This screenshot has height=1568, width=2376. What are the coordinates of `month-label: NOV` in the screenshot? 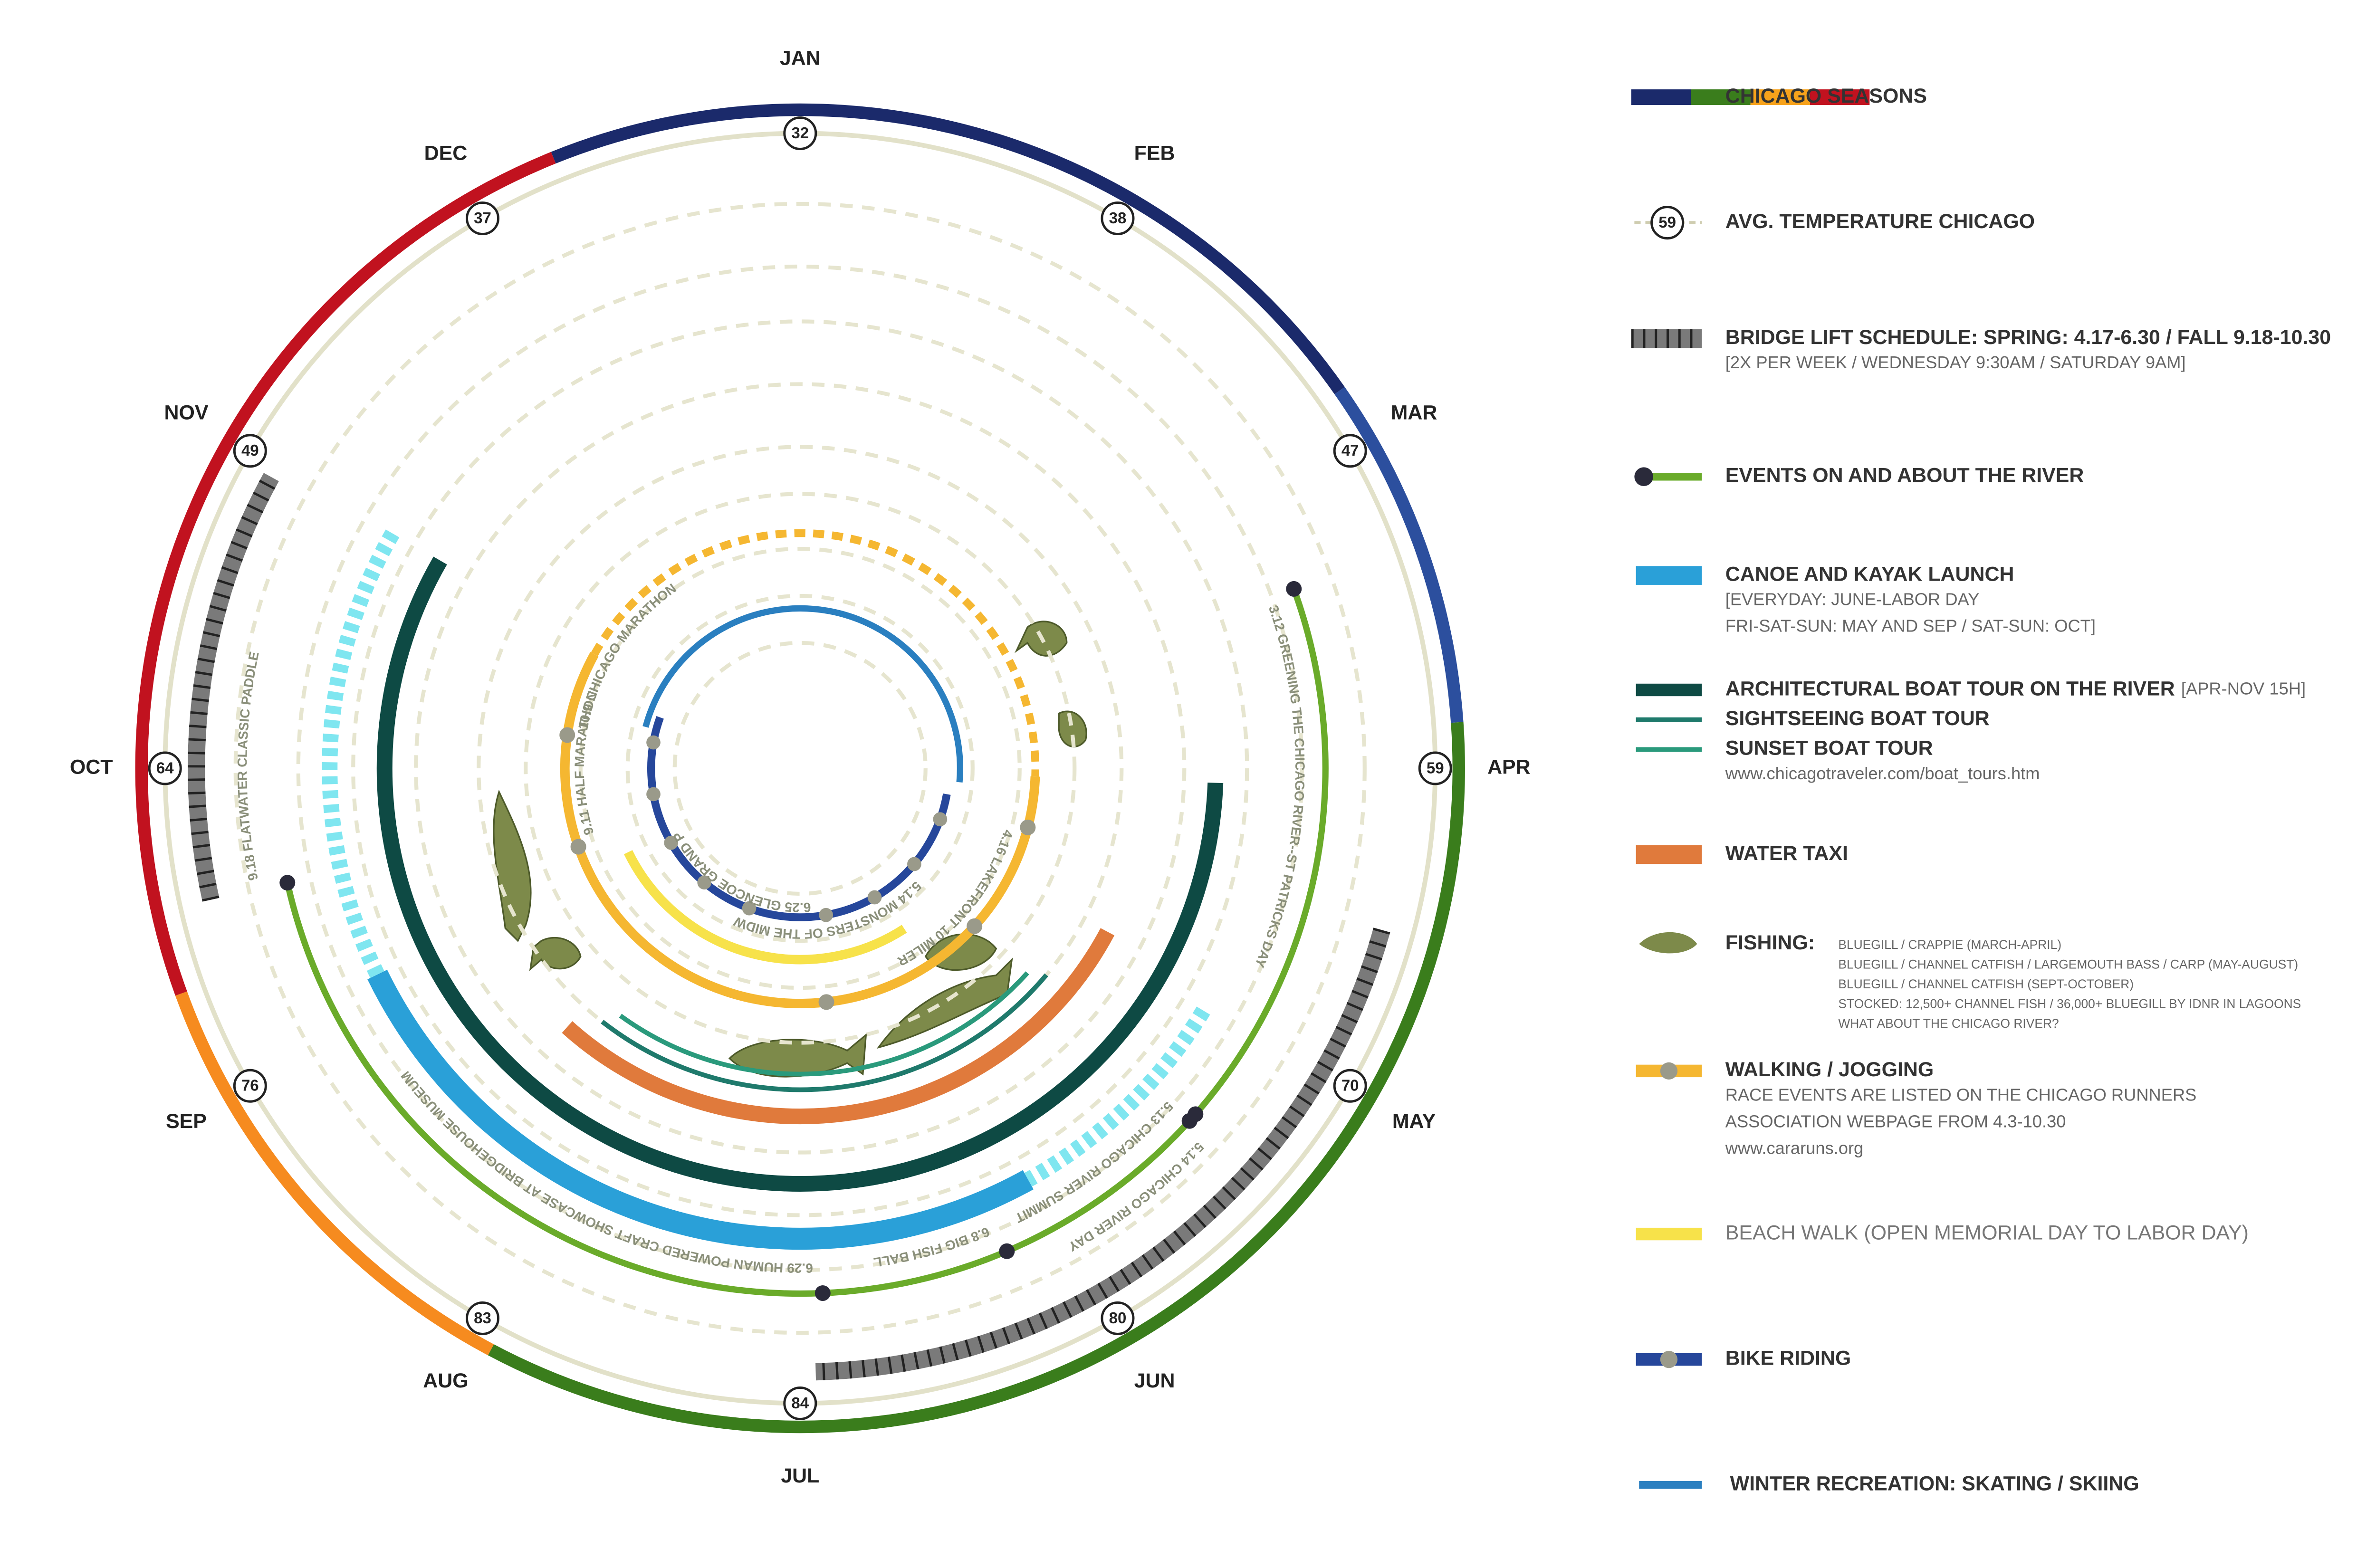 It's located at (186, 413).